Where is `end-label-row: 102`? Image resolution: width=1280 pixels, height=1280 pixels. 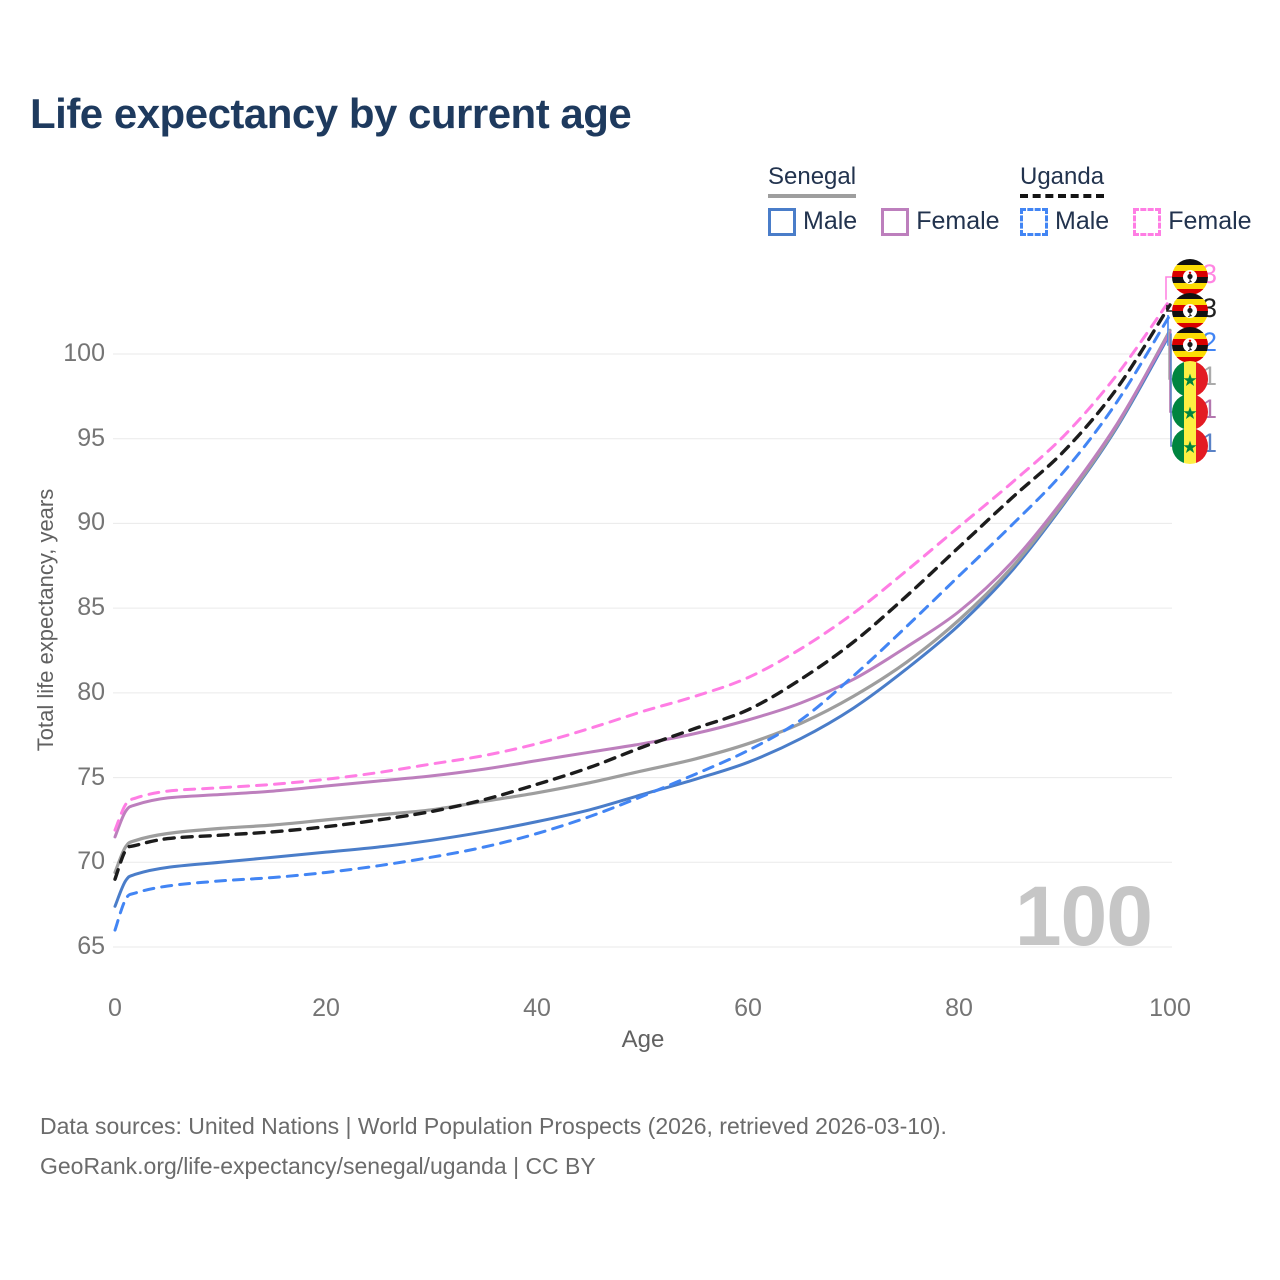 end-label-row: 102 is located at coordinates (1194, 345).